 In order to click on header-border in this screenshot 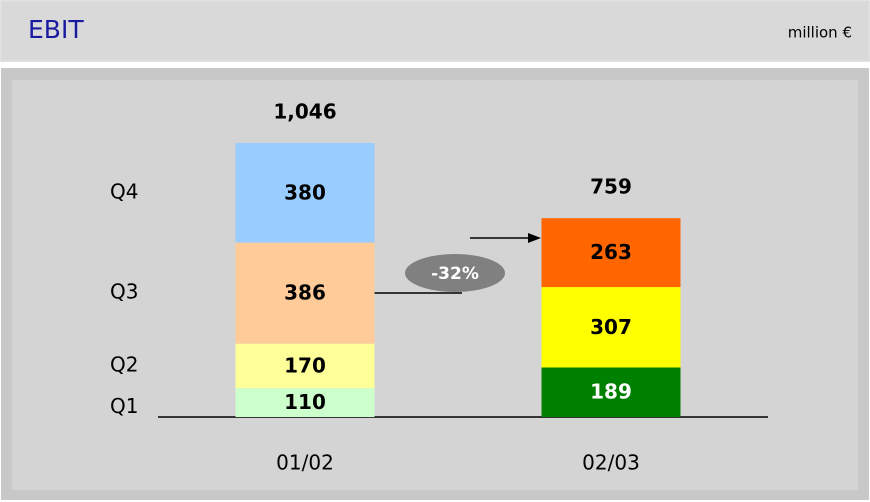, I will do `click(435, 31)`.